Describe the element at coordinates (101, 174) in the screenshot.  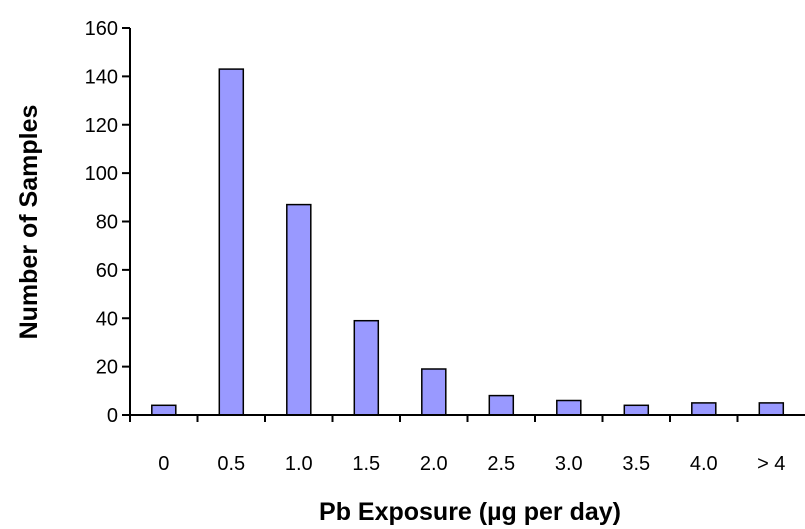
I see `y-tick-label-5: 100` at that location.